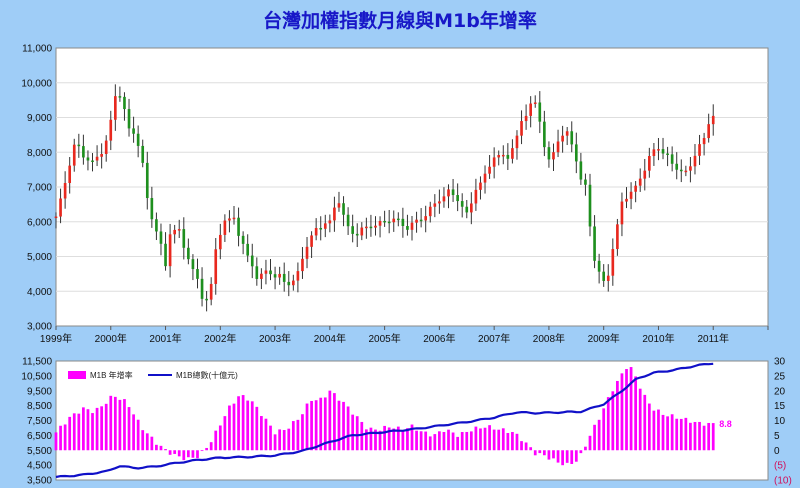 Image resolution: width=800 pixels, height=488 pixels. I want to click on m1b-right-tick-label: (10), so click(783, 481).